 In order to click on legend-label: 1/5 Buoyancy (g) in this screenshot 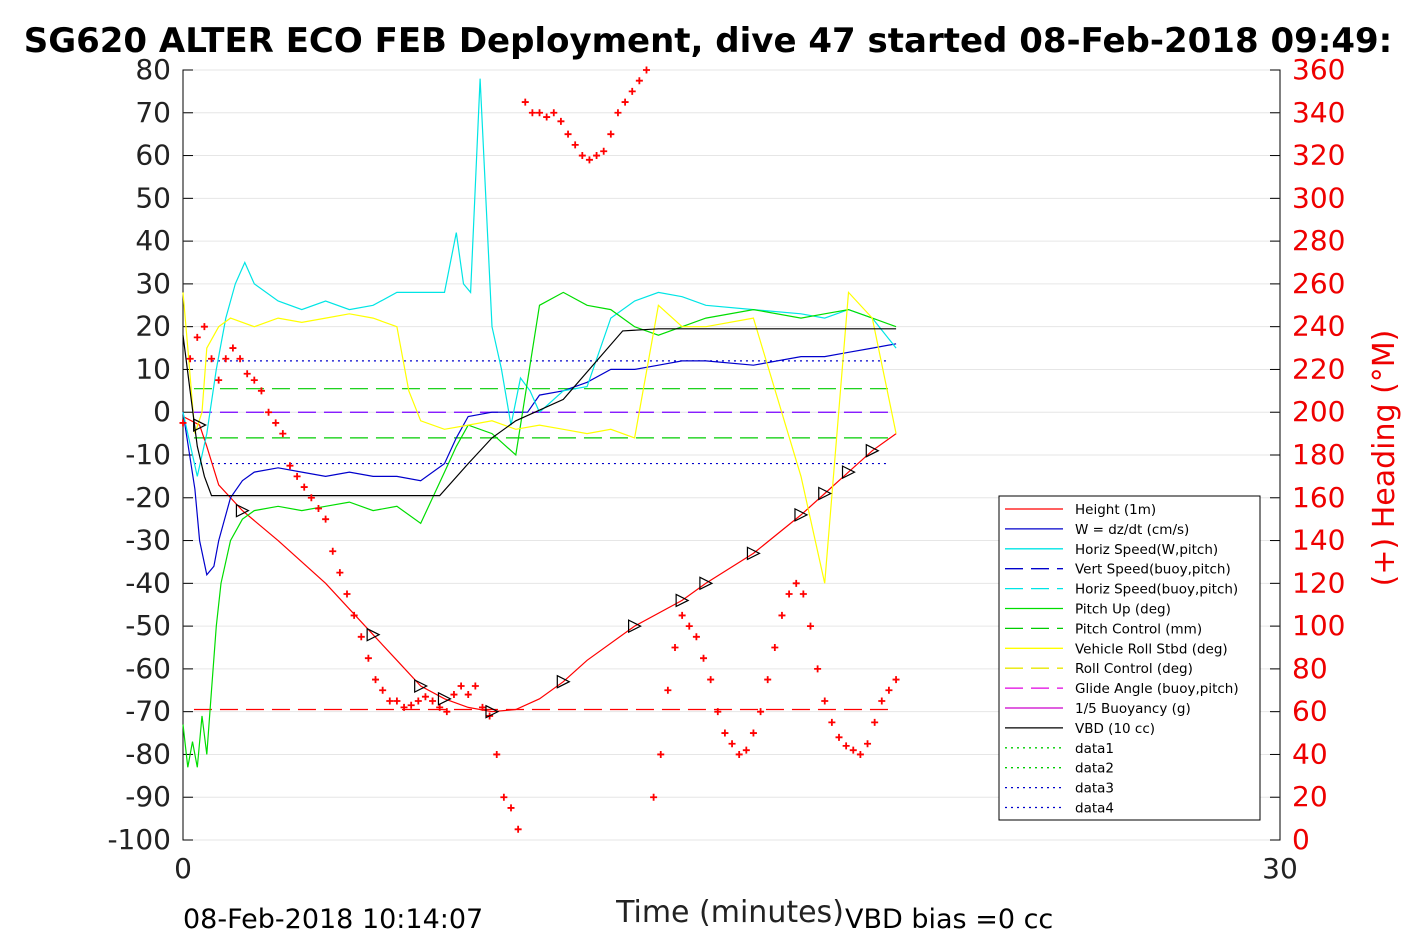, I will do `click(1133, 709)`.